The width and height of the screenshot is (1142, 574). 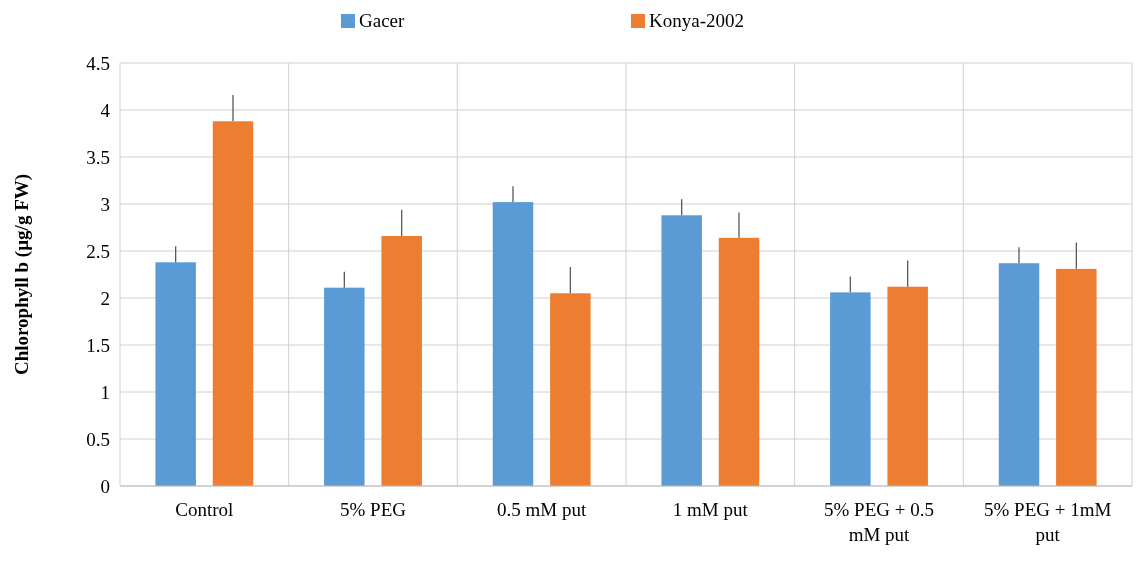 I want to click on y-tick-label: 0, so click(x=105, y=486).